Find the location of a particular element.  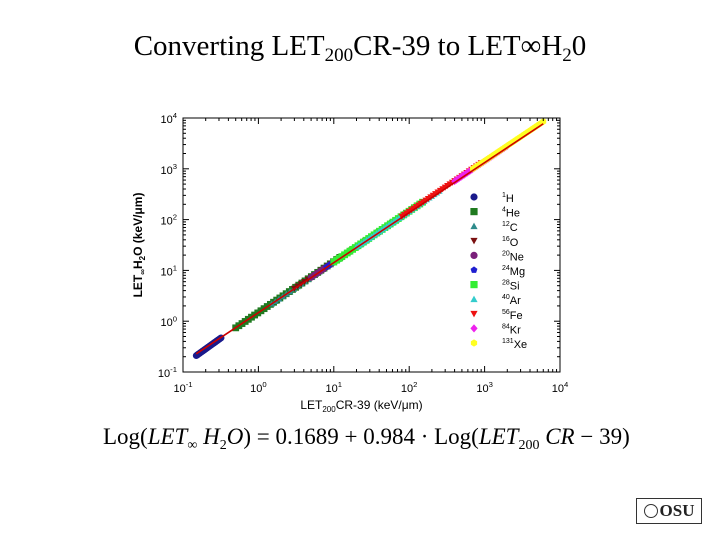

legend-label: 40Ar is located at coordinates (511, 300).